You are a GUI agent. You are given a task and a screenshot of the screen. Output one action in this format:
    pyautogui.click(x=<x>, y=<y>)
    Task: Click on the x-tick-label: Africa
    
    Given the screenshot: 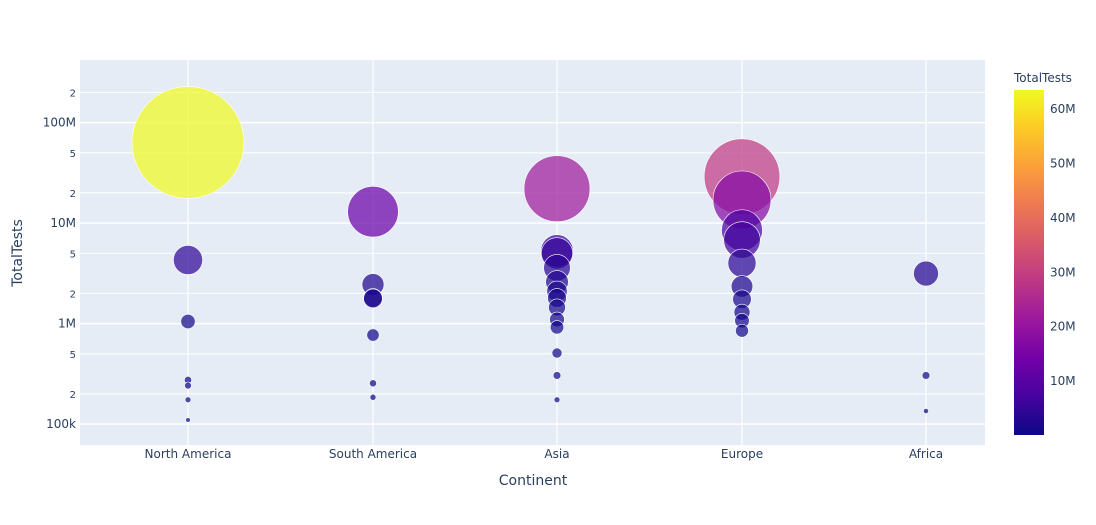 What is the action you would take?
    pyautogui.click(x=926, y=454)
    